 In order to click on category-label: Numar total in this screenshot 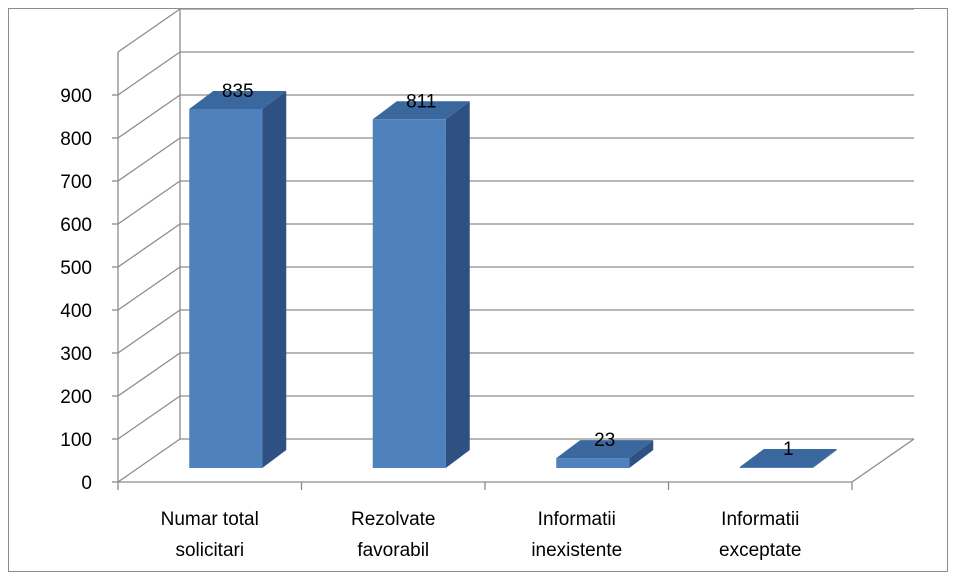, I will do `click(210, 519)`.